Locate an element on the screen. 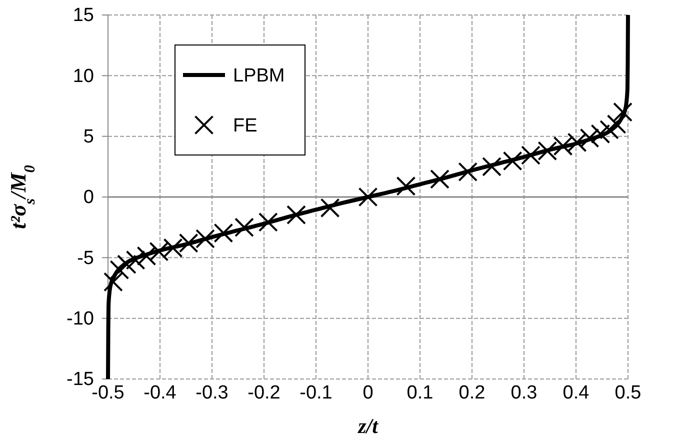 This screenshot has height=439, width=673. y-tick-label: -10 is located at coordinates (80, 319).